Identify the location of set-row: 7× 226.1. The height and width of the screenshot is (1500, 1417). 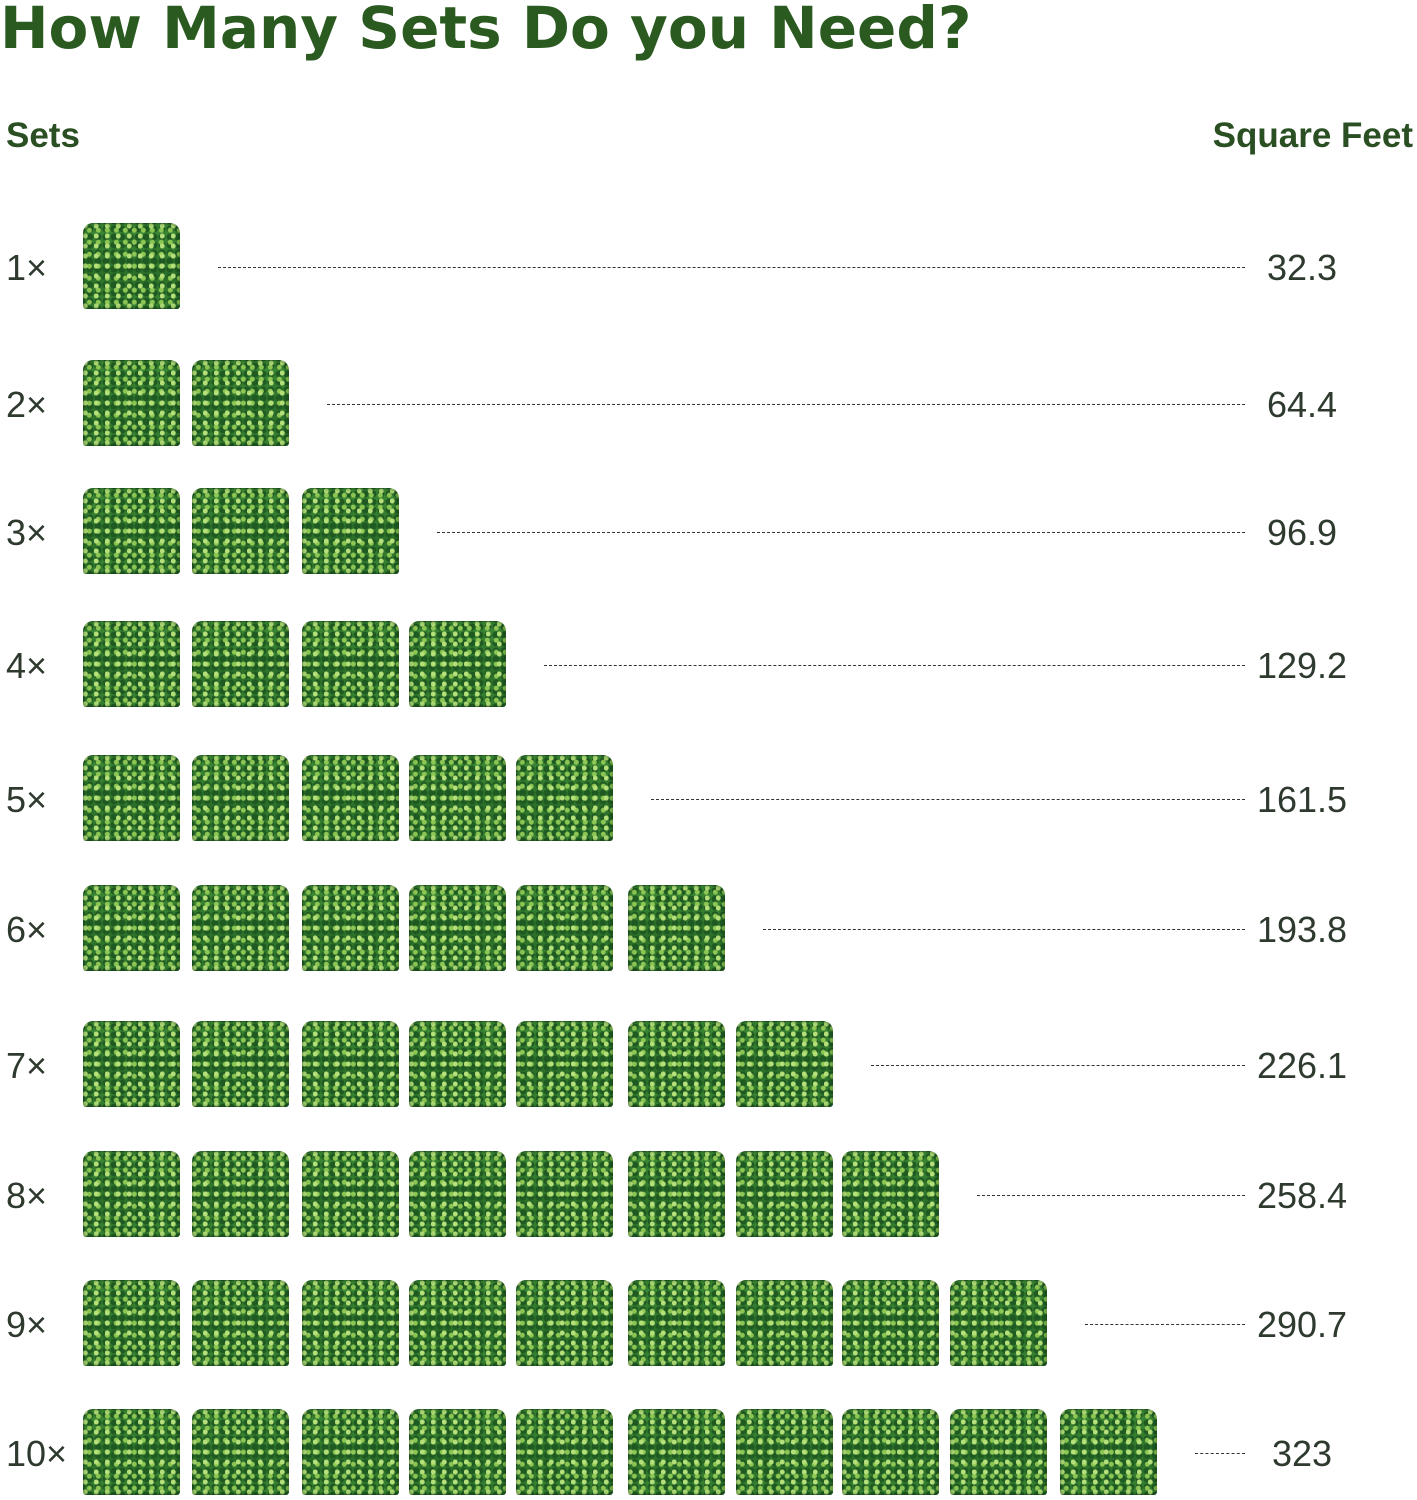
(708, 1066).